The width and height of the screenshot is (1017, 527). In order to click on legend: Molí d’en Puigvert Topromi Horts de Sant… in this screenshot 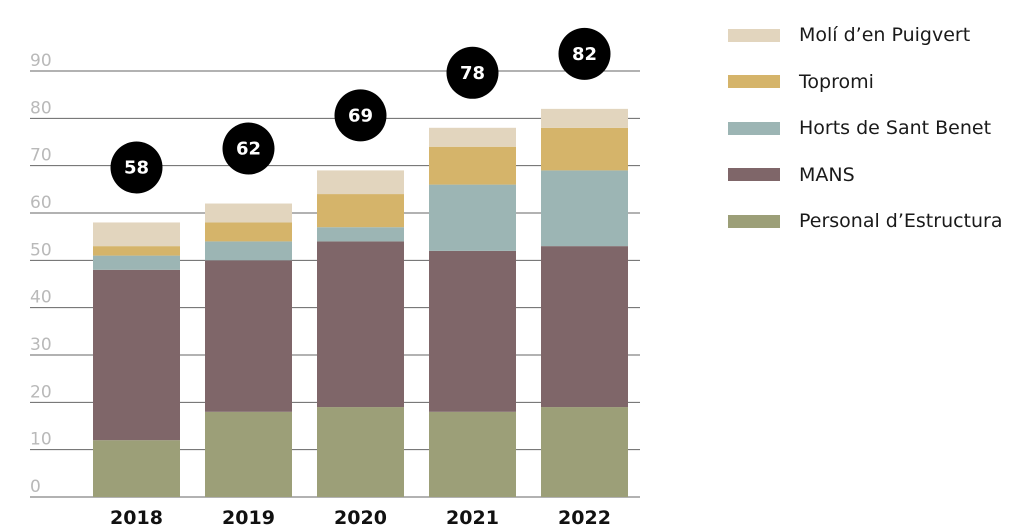, I will do `click(865, 128)`.